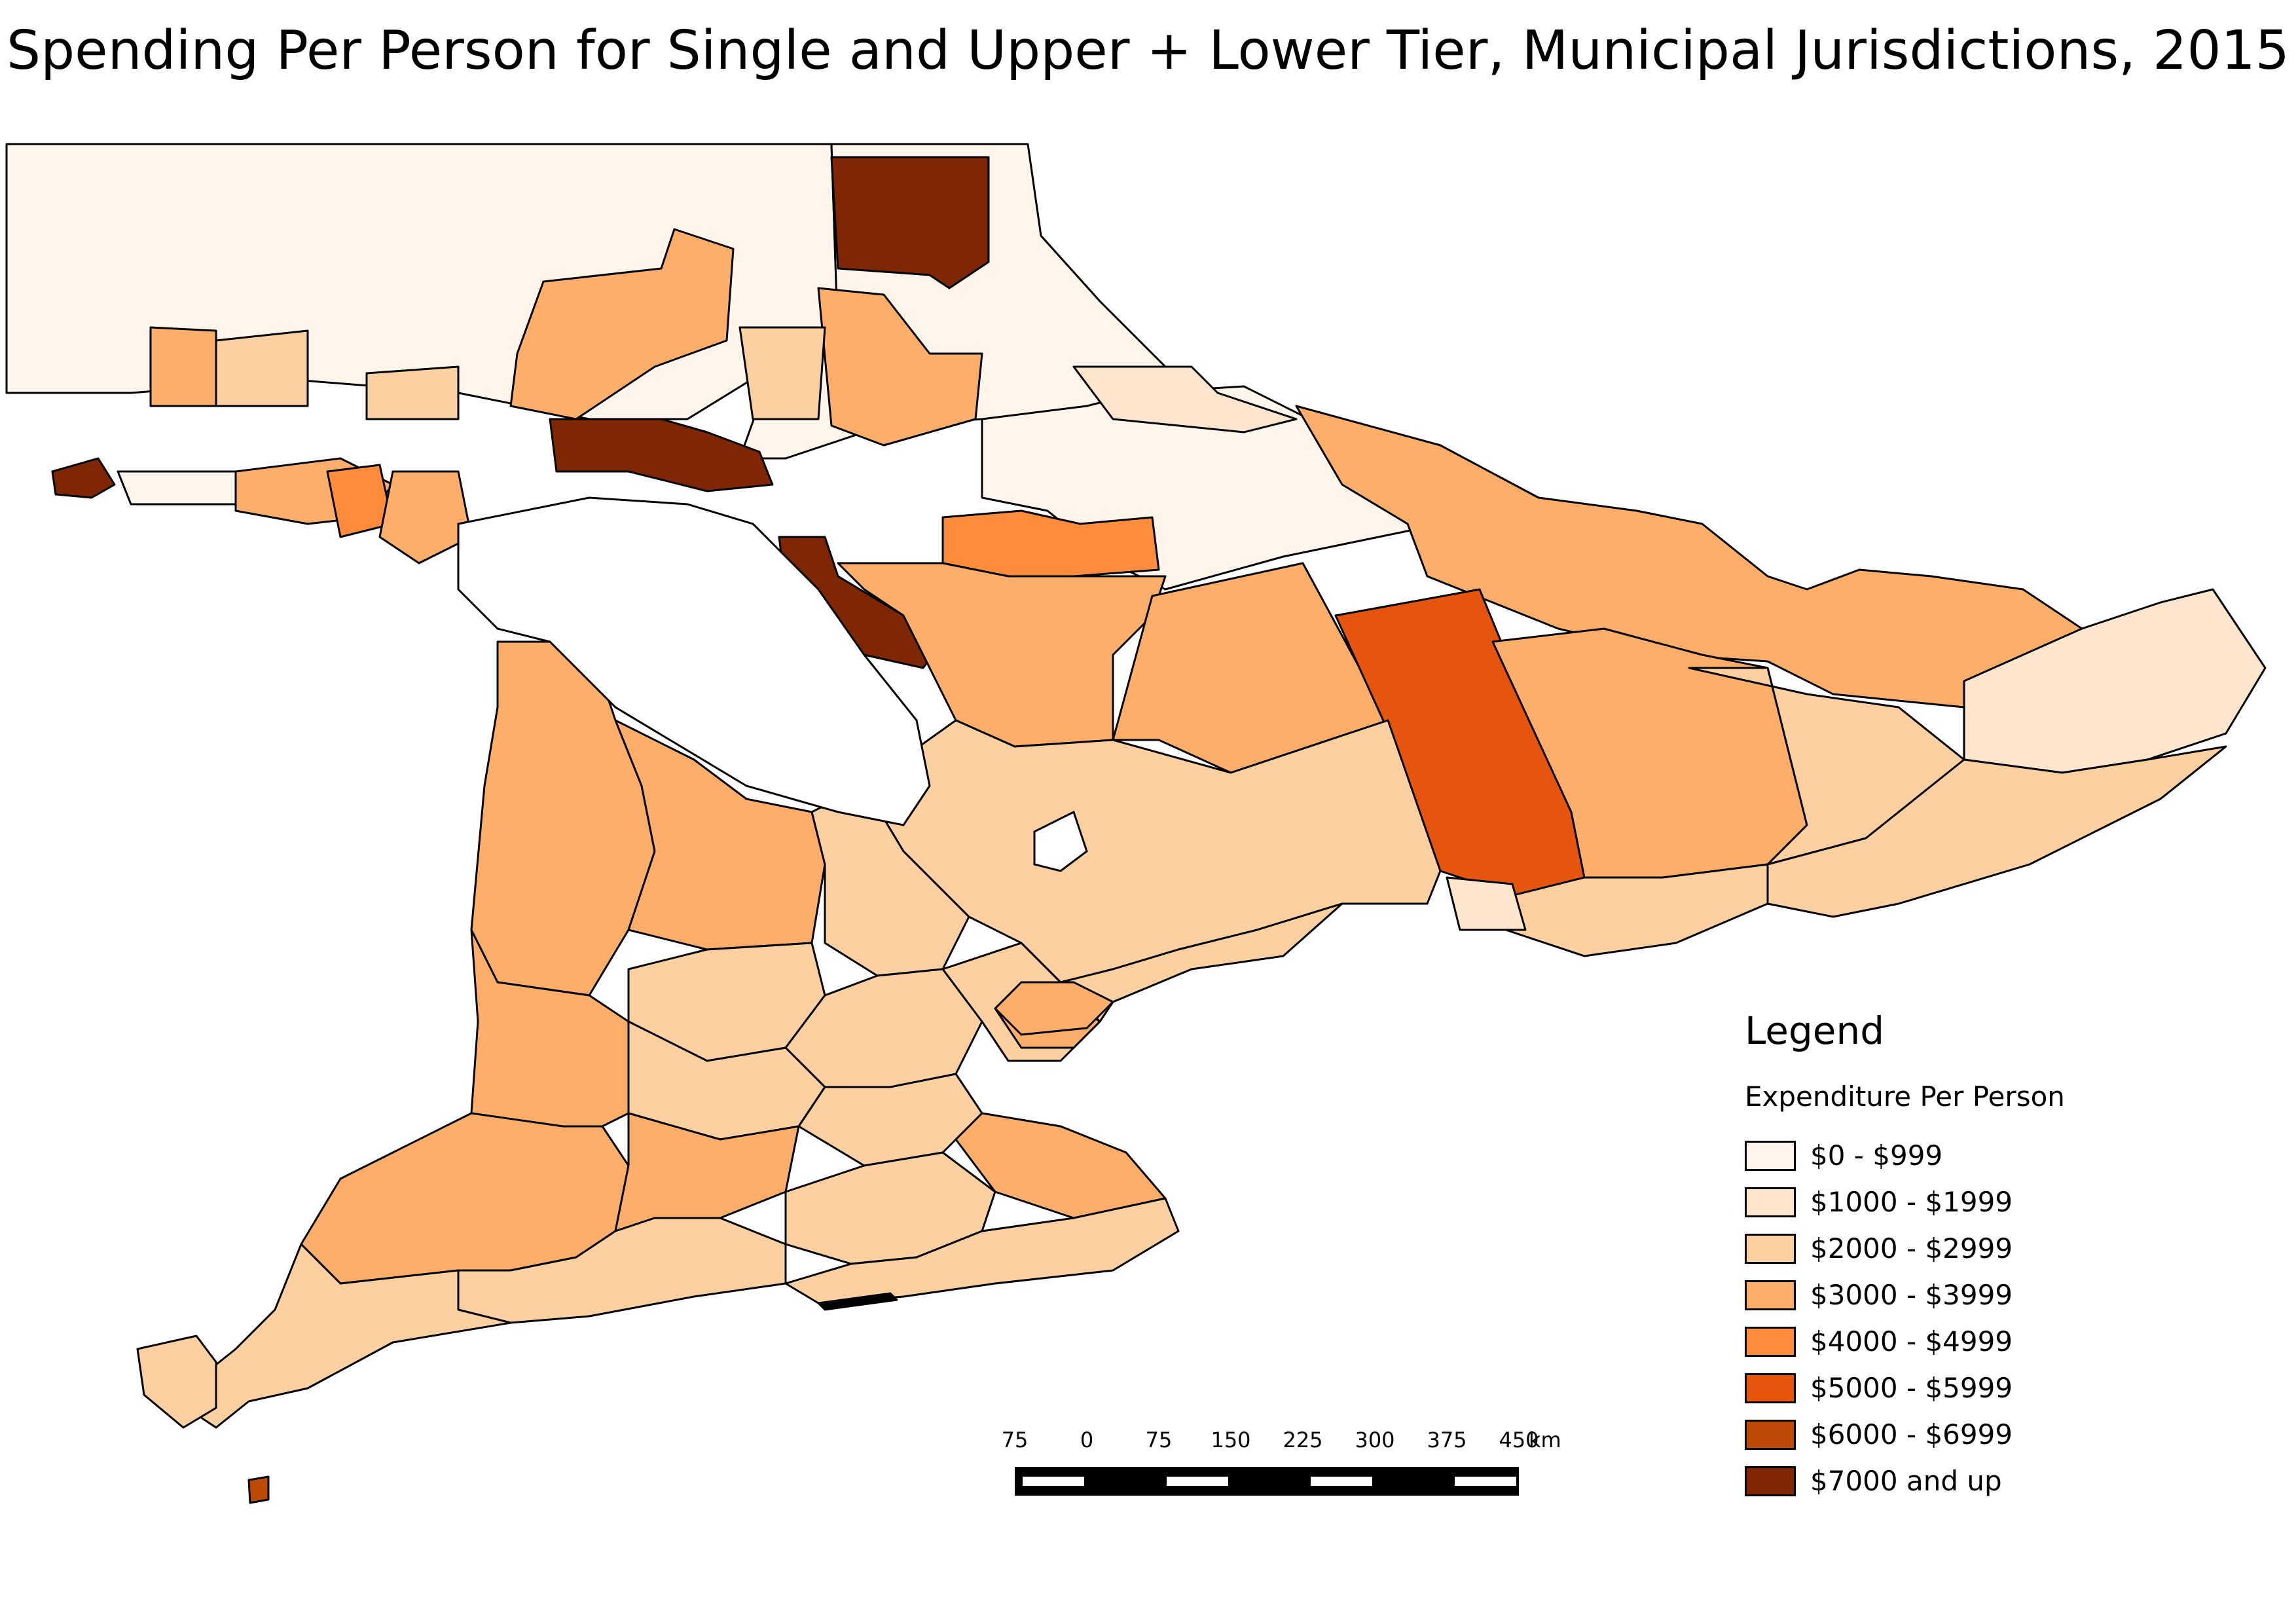 The width and height of the screenshot is (2296, 1624). What do you see at coordinates (353, 1336) in the screenshot?
I see `region-essex` at bounding box center [353, 1336].